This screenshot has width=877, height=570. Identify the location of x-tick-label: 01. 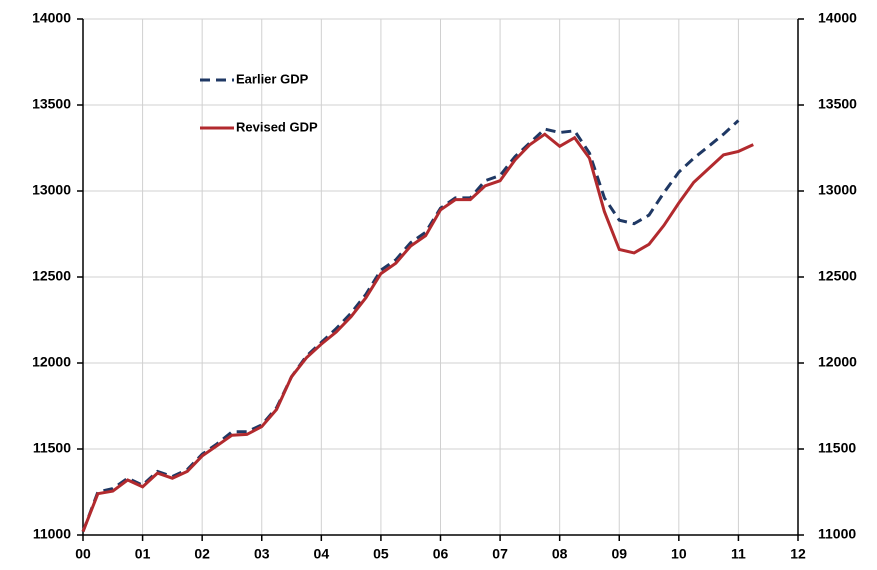
(143, 554).